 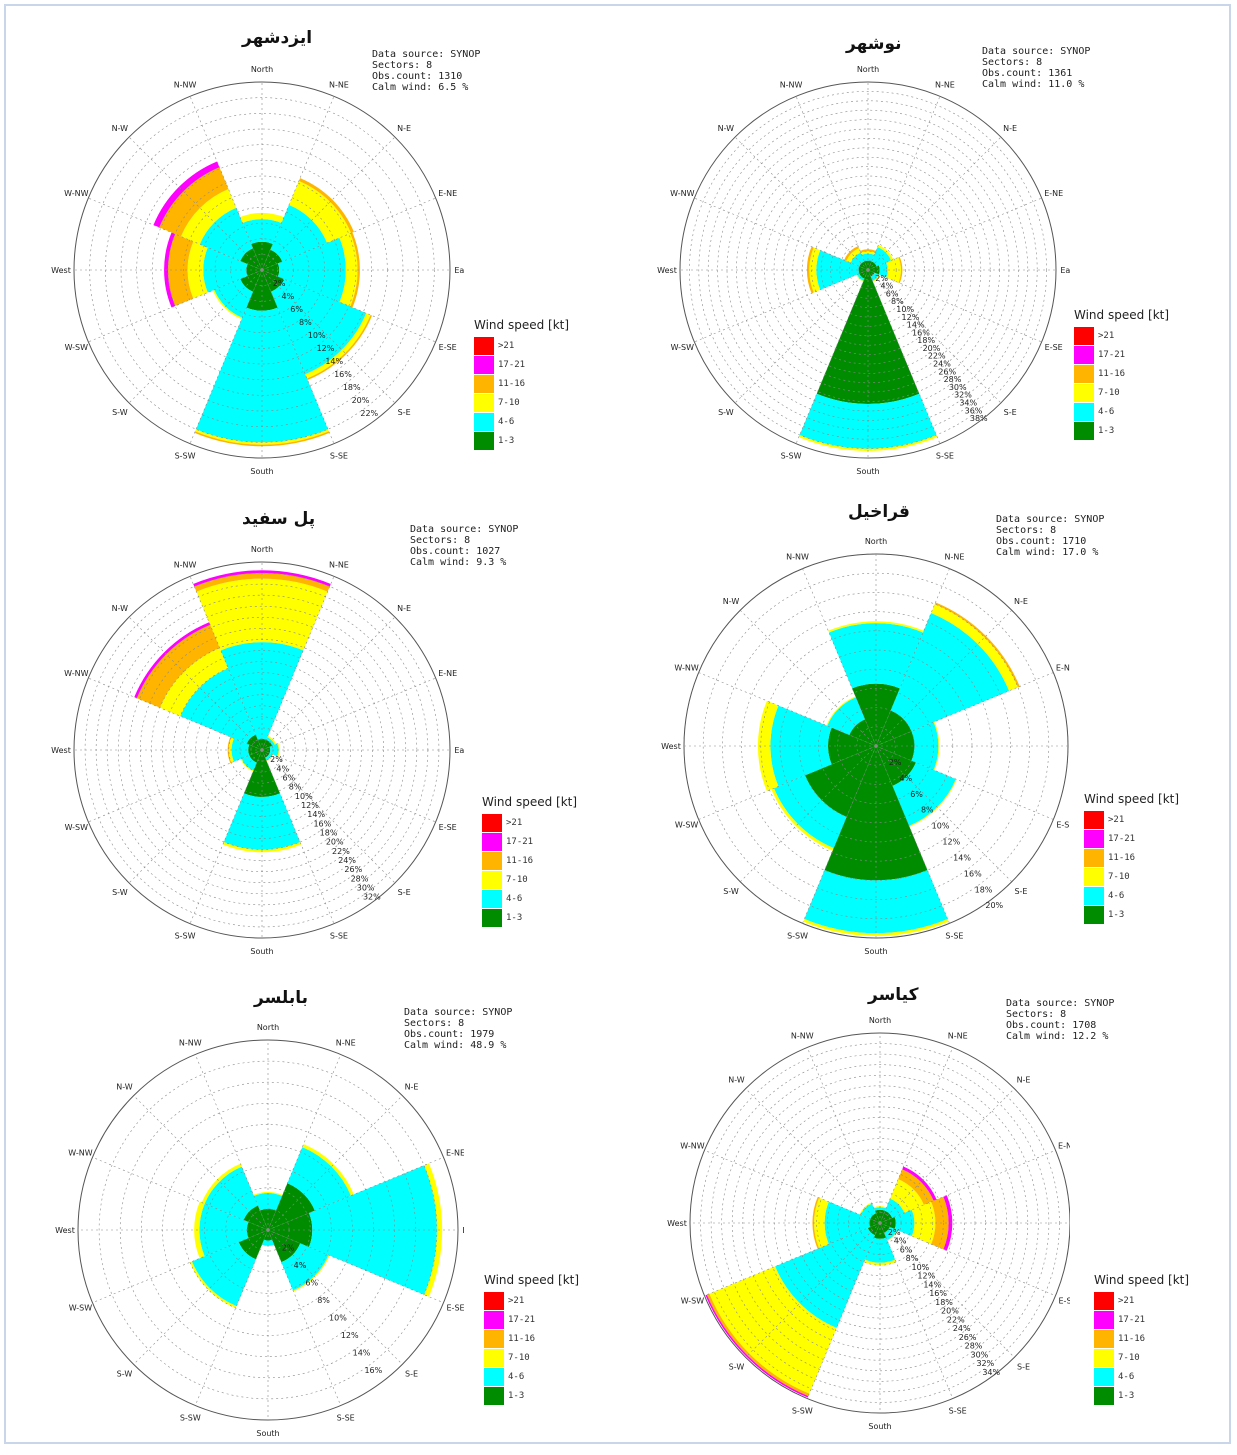 What do you see at coordinates (1132, 1338) in the screenshot?
I see `legend-label: 11-16` at bounding box center [1132, 1338].